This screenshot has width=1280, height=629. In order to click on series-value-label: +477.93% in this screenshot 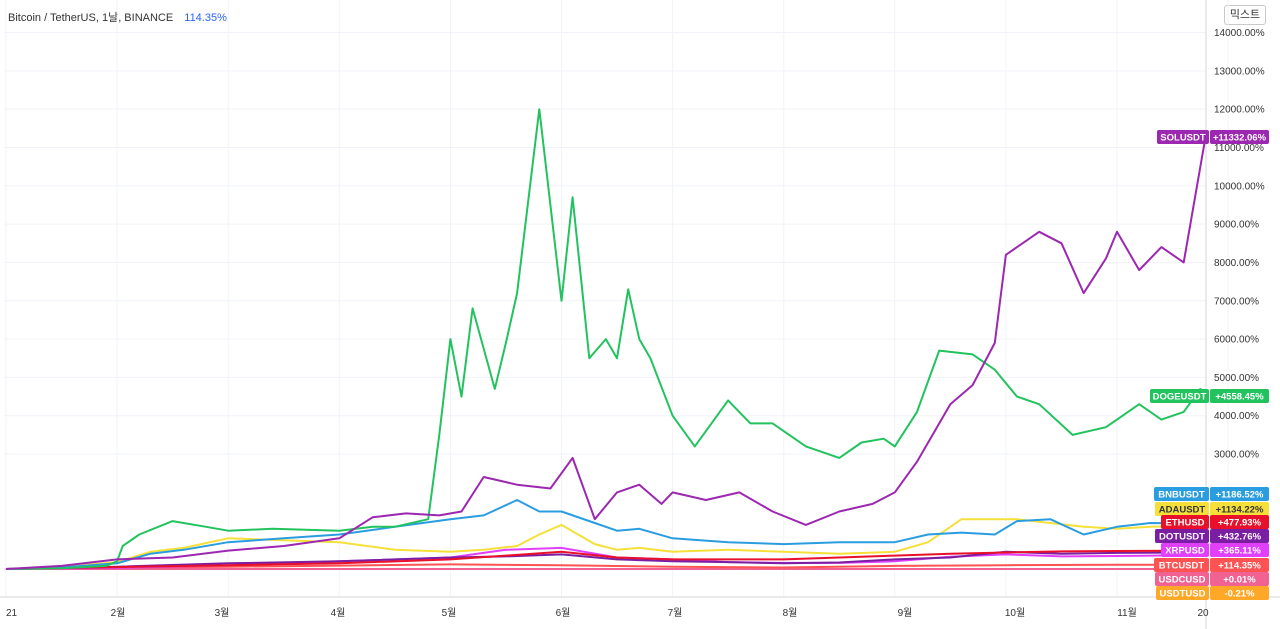, I will do `click(1240, 523)`.